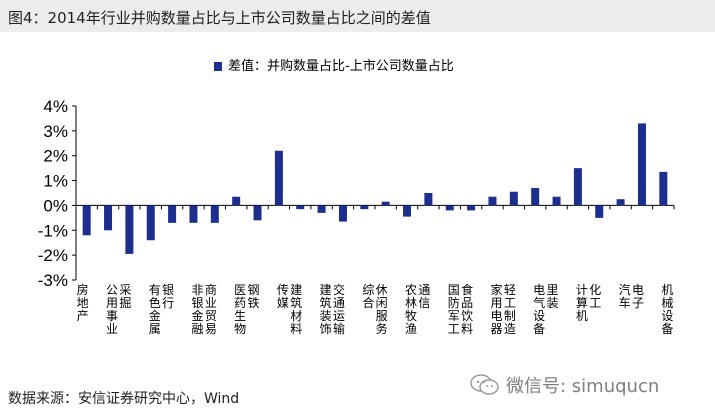  Describe the element at coordinates (638, 296) in the screenshot. I see `x-category-label: 电子` at that location.